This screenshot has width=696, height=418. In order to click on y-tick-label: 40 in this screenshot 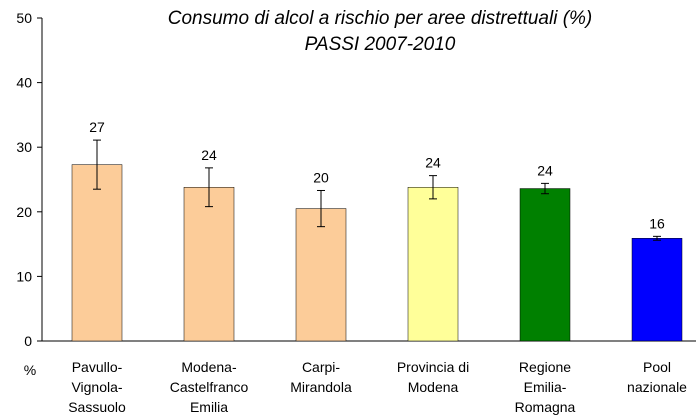, I will do `click(24, 83)`.